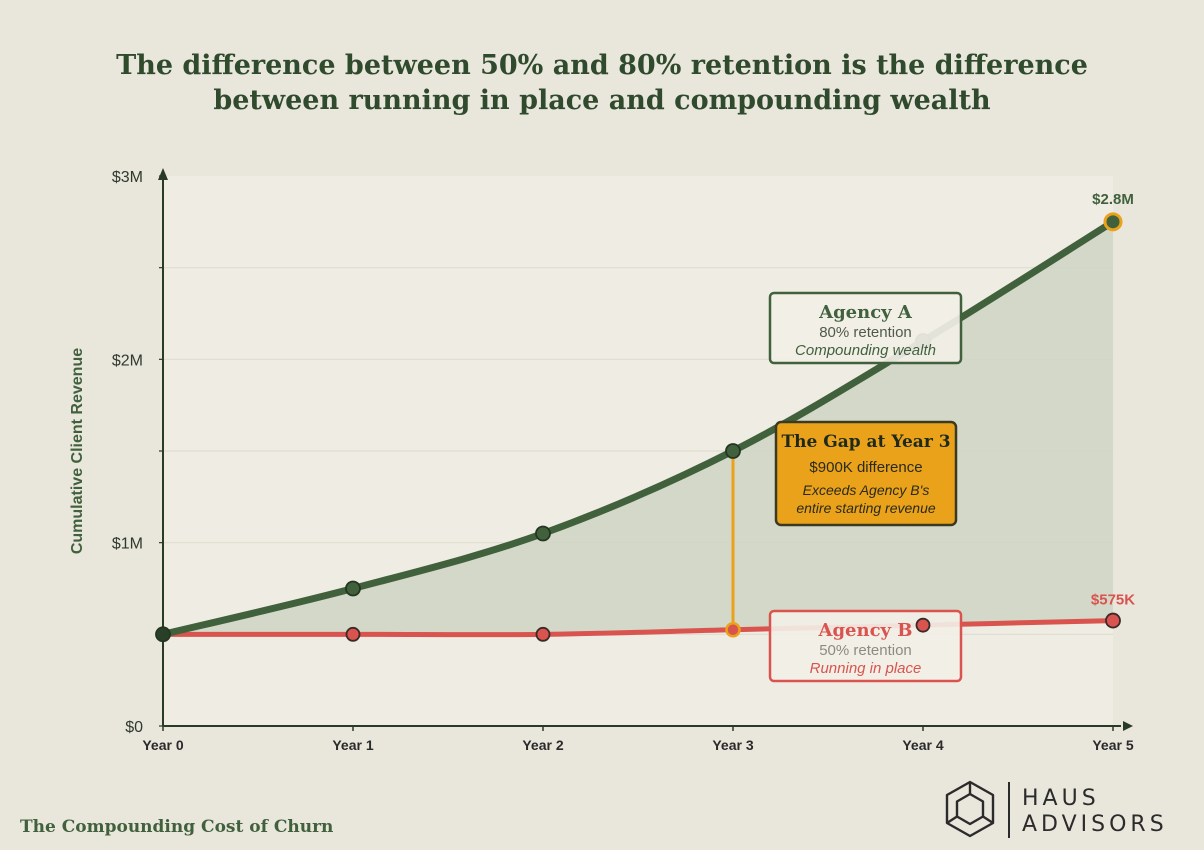 This screenshot has height=850, width=1204. What do you see at coordinates (177, 827) in the screenshot?
I see `footer-title: The Compounding Cost of Churn` at bounding box center [177, 827].